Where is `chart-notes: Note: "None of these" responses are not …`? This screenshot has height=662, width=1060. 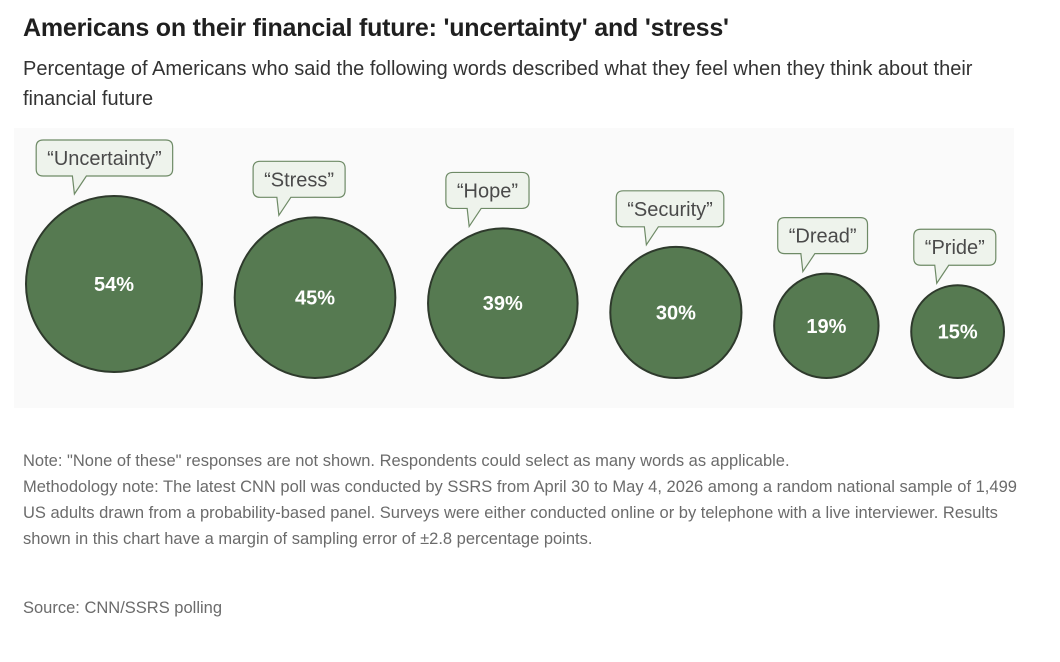 chart-notes: Note: "None of these" responses are not … is located at coordinates (523, 500).